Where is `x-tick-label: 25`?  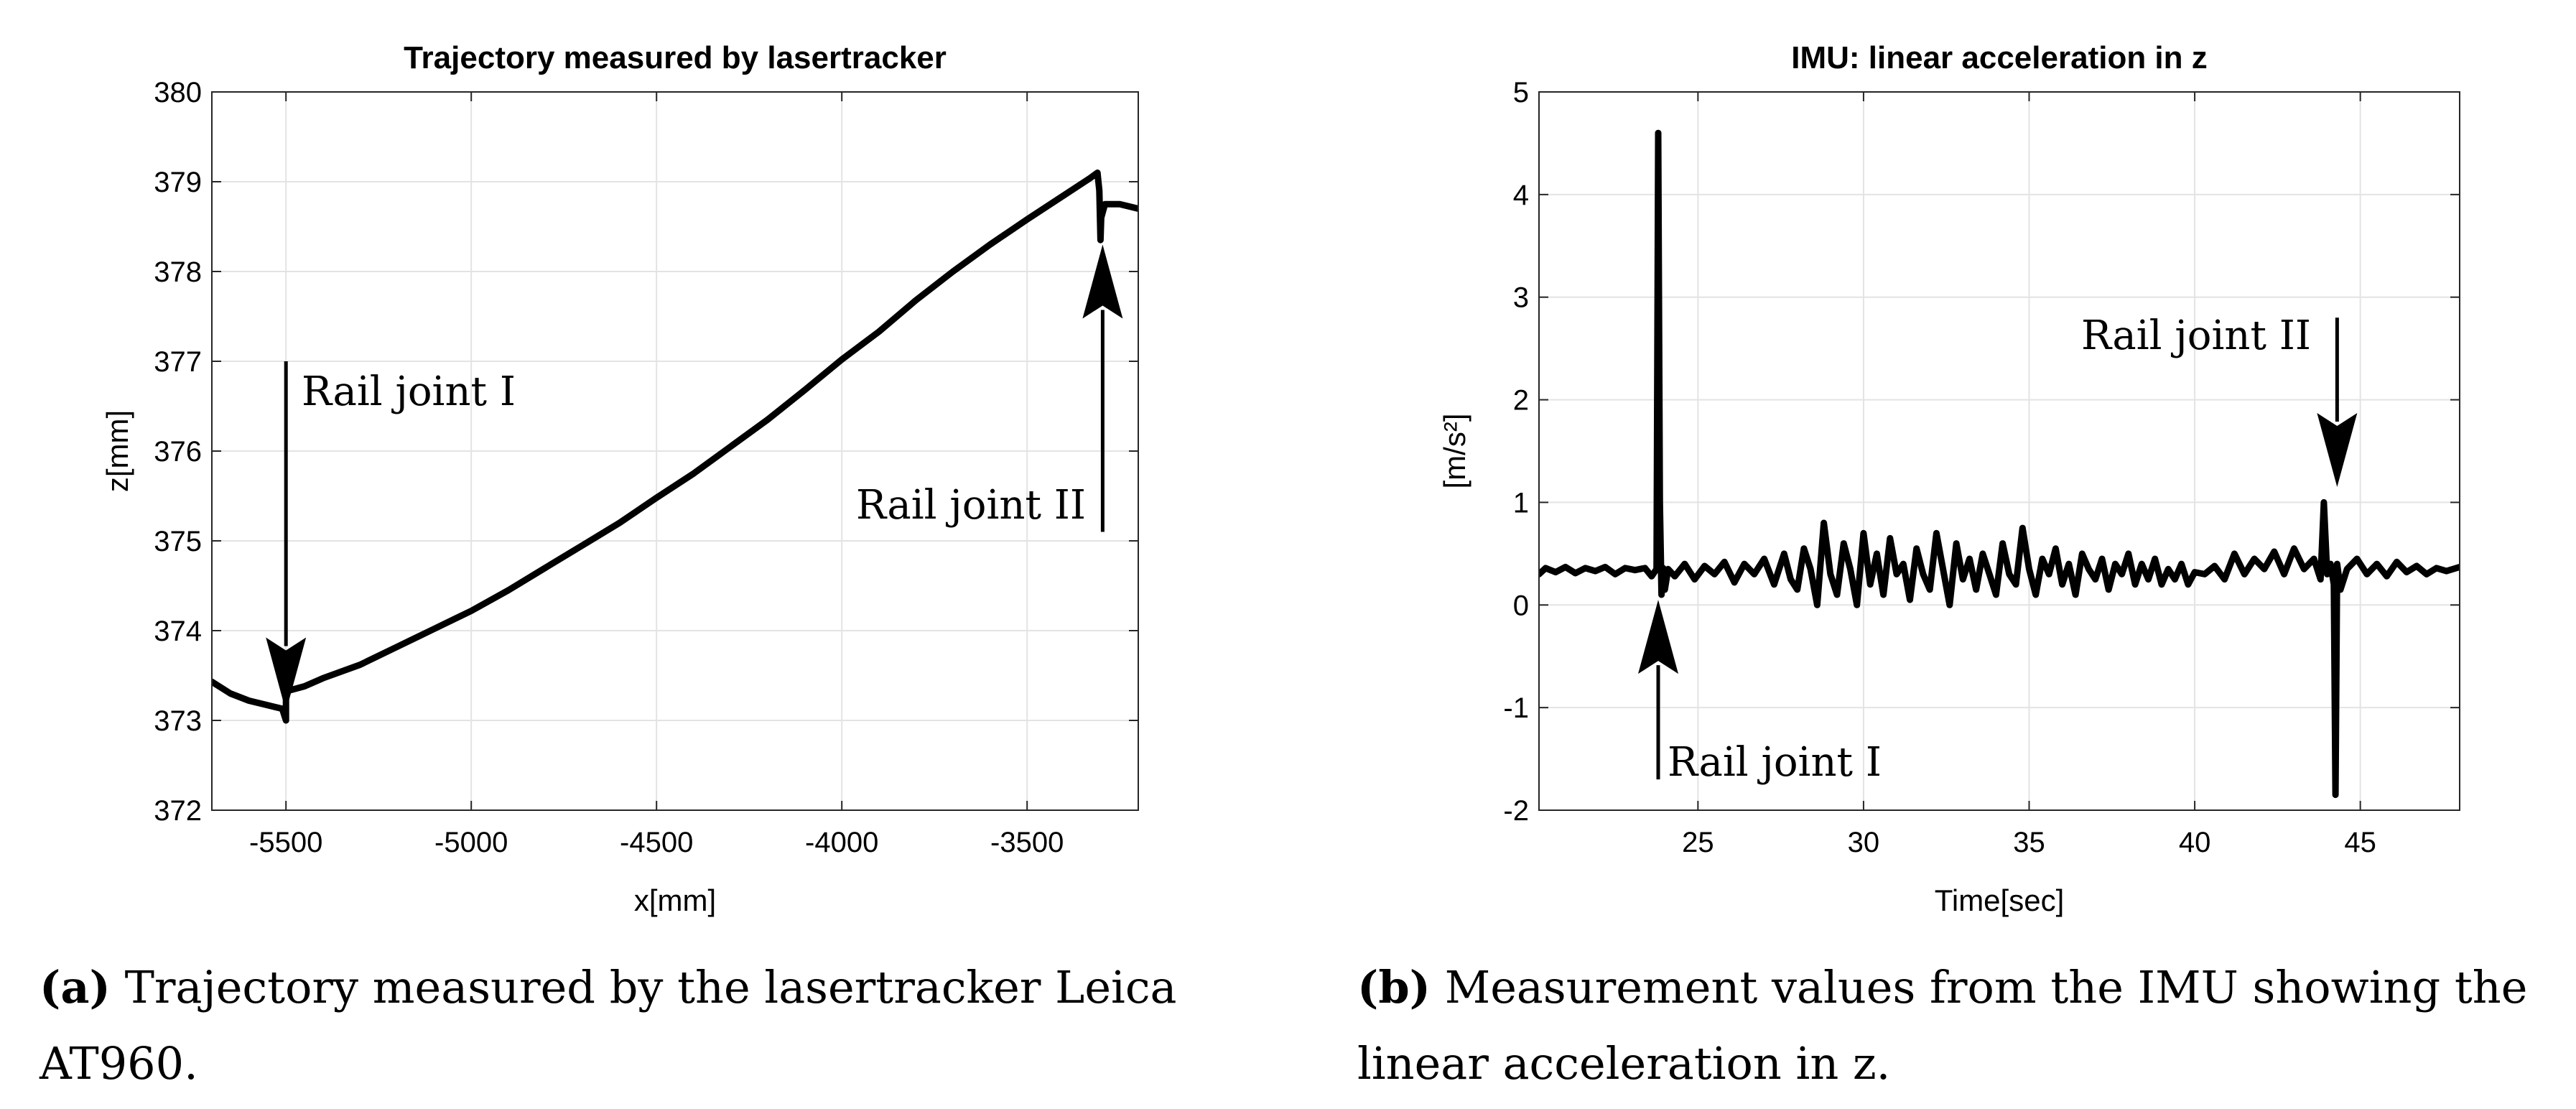 x-tick-label: 25 is located at coordinates (1698, 842).